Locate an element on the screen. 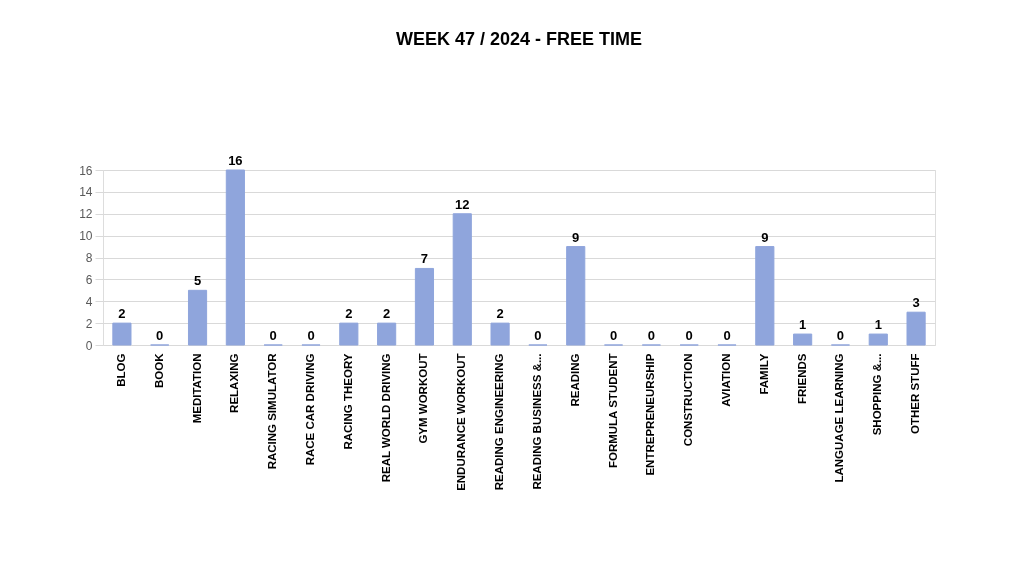  x-tick-label: MEDITATION is located at coordinates (196, 388).